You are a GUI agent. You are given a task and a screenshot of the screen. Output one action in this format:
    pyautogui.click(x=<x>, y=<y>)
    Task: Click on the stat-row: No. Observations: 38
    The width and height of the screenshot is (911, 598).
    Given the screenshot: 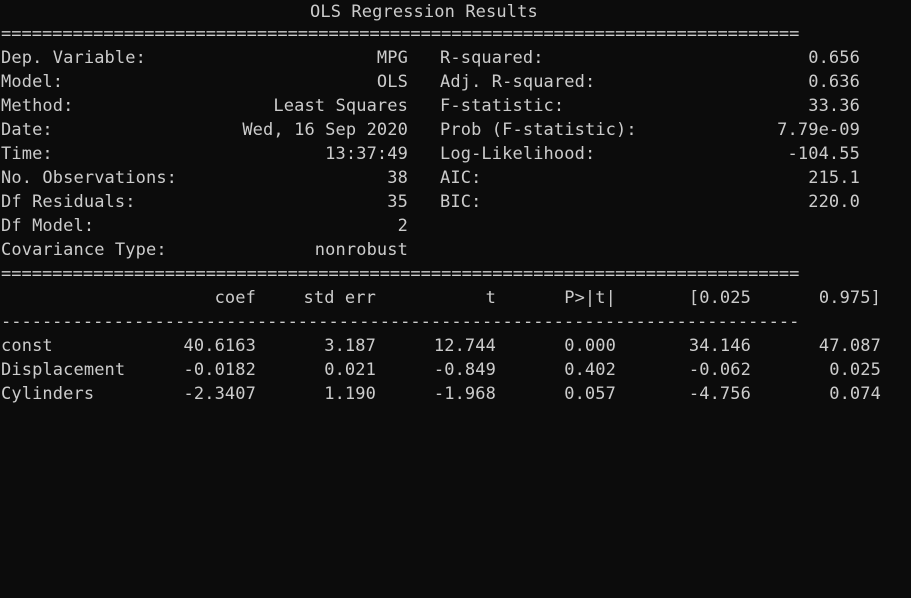 What is the action you would take?
    pyautogui.click(x=204, y=178)
    